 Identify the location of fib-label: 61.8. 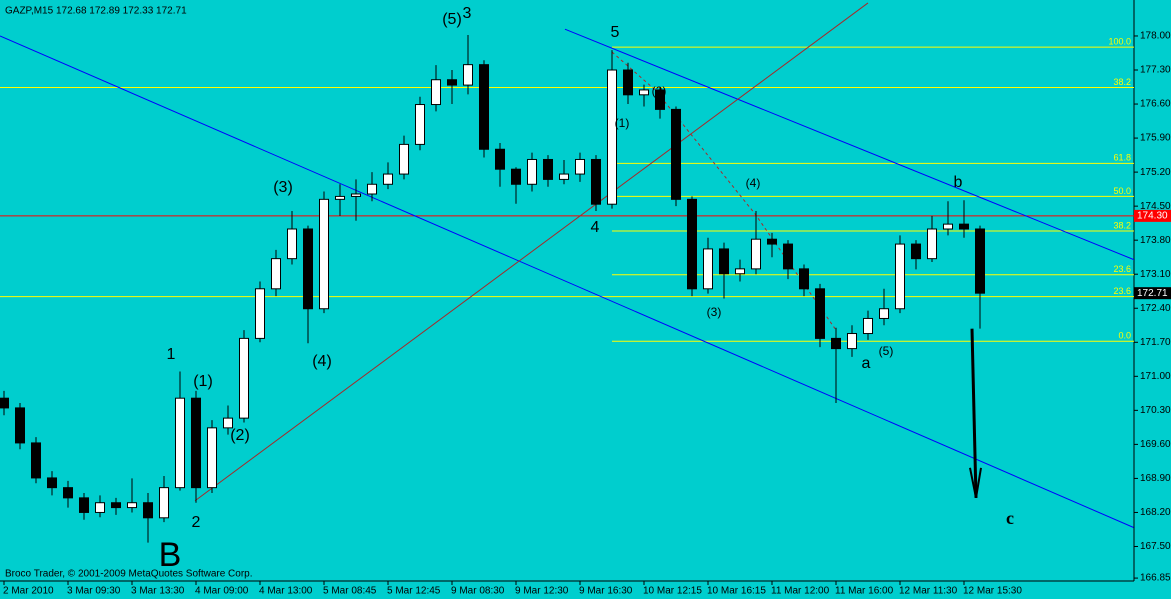
(1122, 158).